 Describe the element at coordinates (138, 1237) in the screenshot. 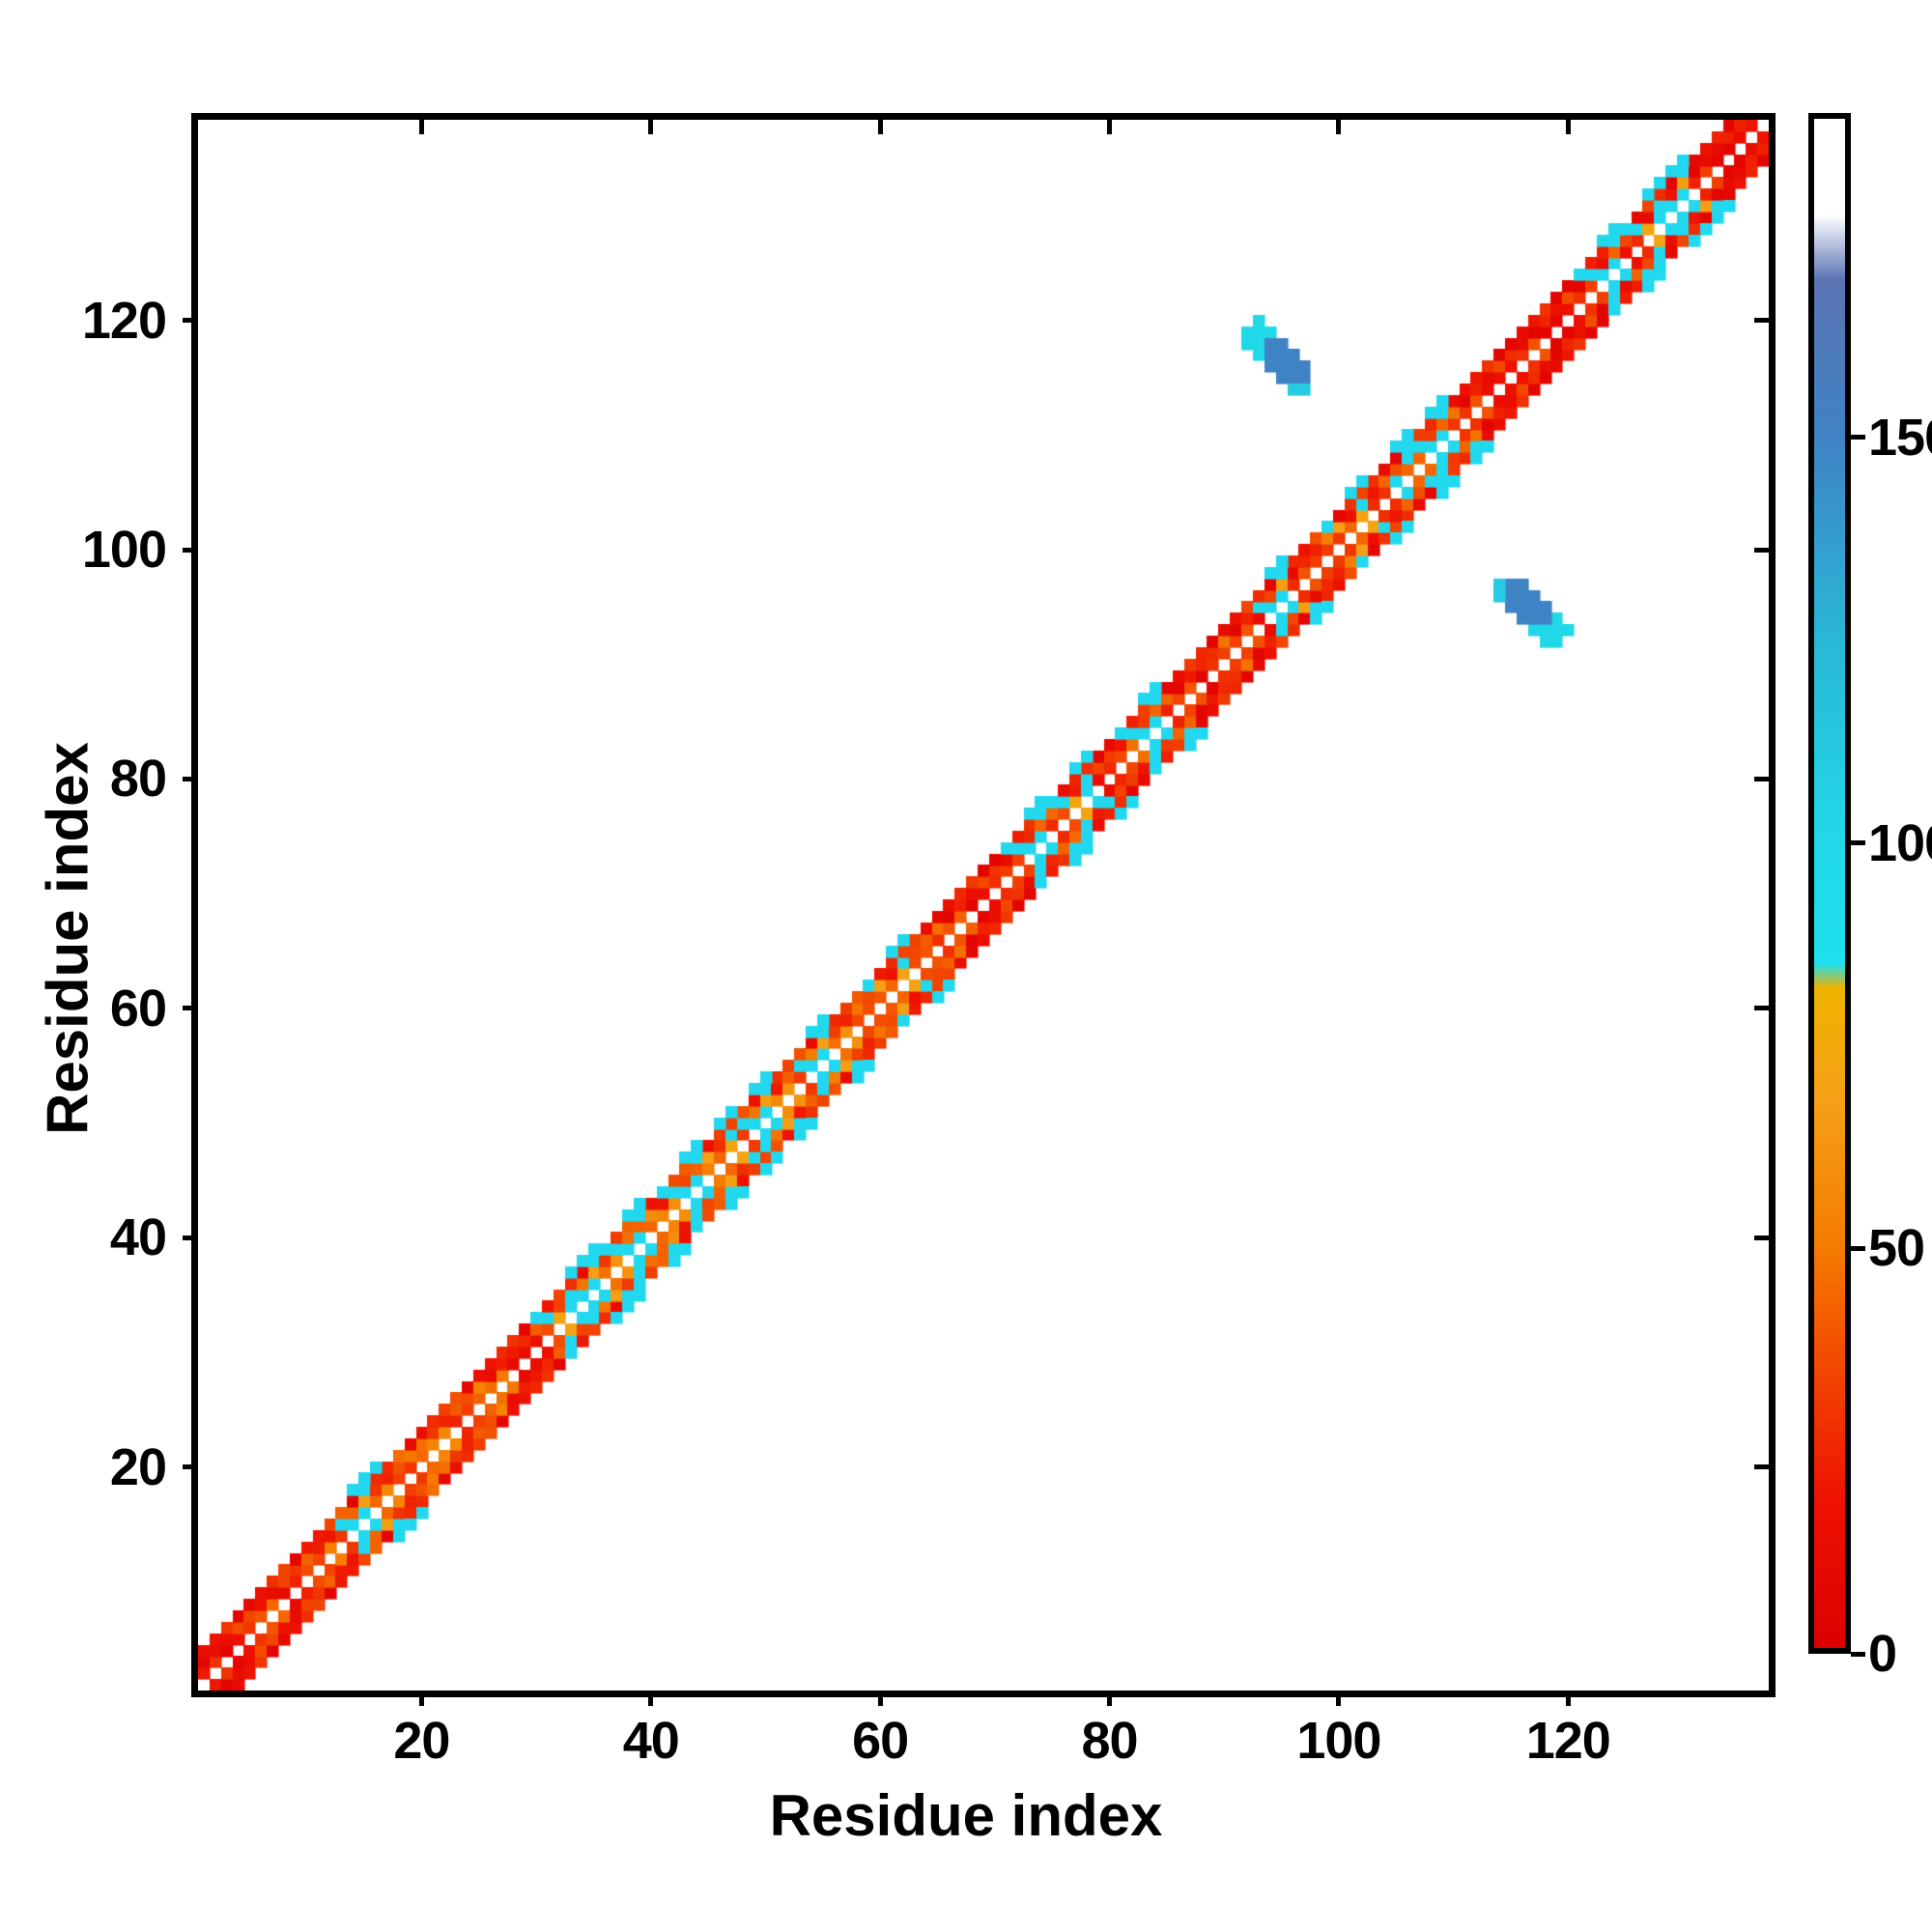

I see `y-tick-label-40: 40` at that location.